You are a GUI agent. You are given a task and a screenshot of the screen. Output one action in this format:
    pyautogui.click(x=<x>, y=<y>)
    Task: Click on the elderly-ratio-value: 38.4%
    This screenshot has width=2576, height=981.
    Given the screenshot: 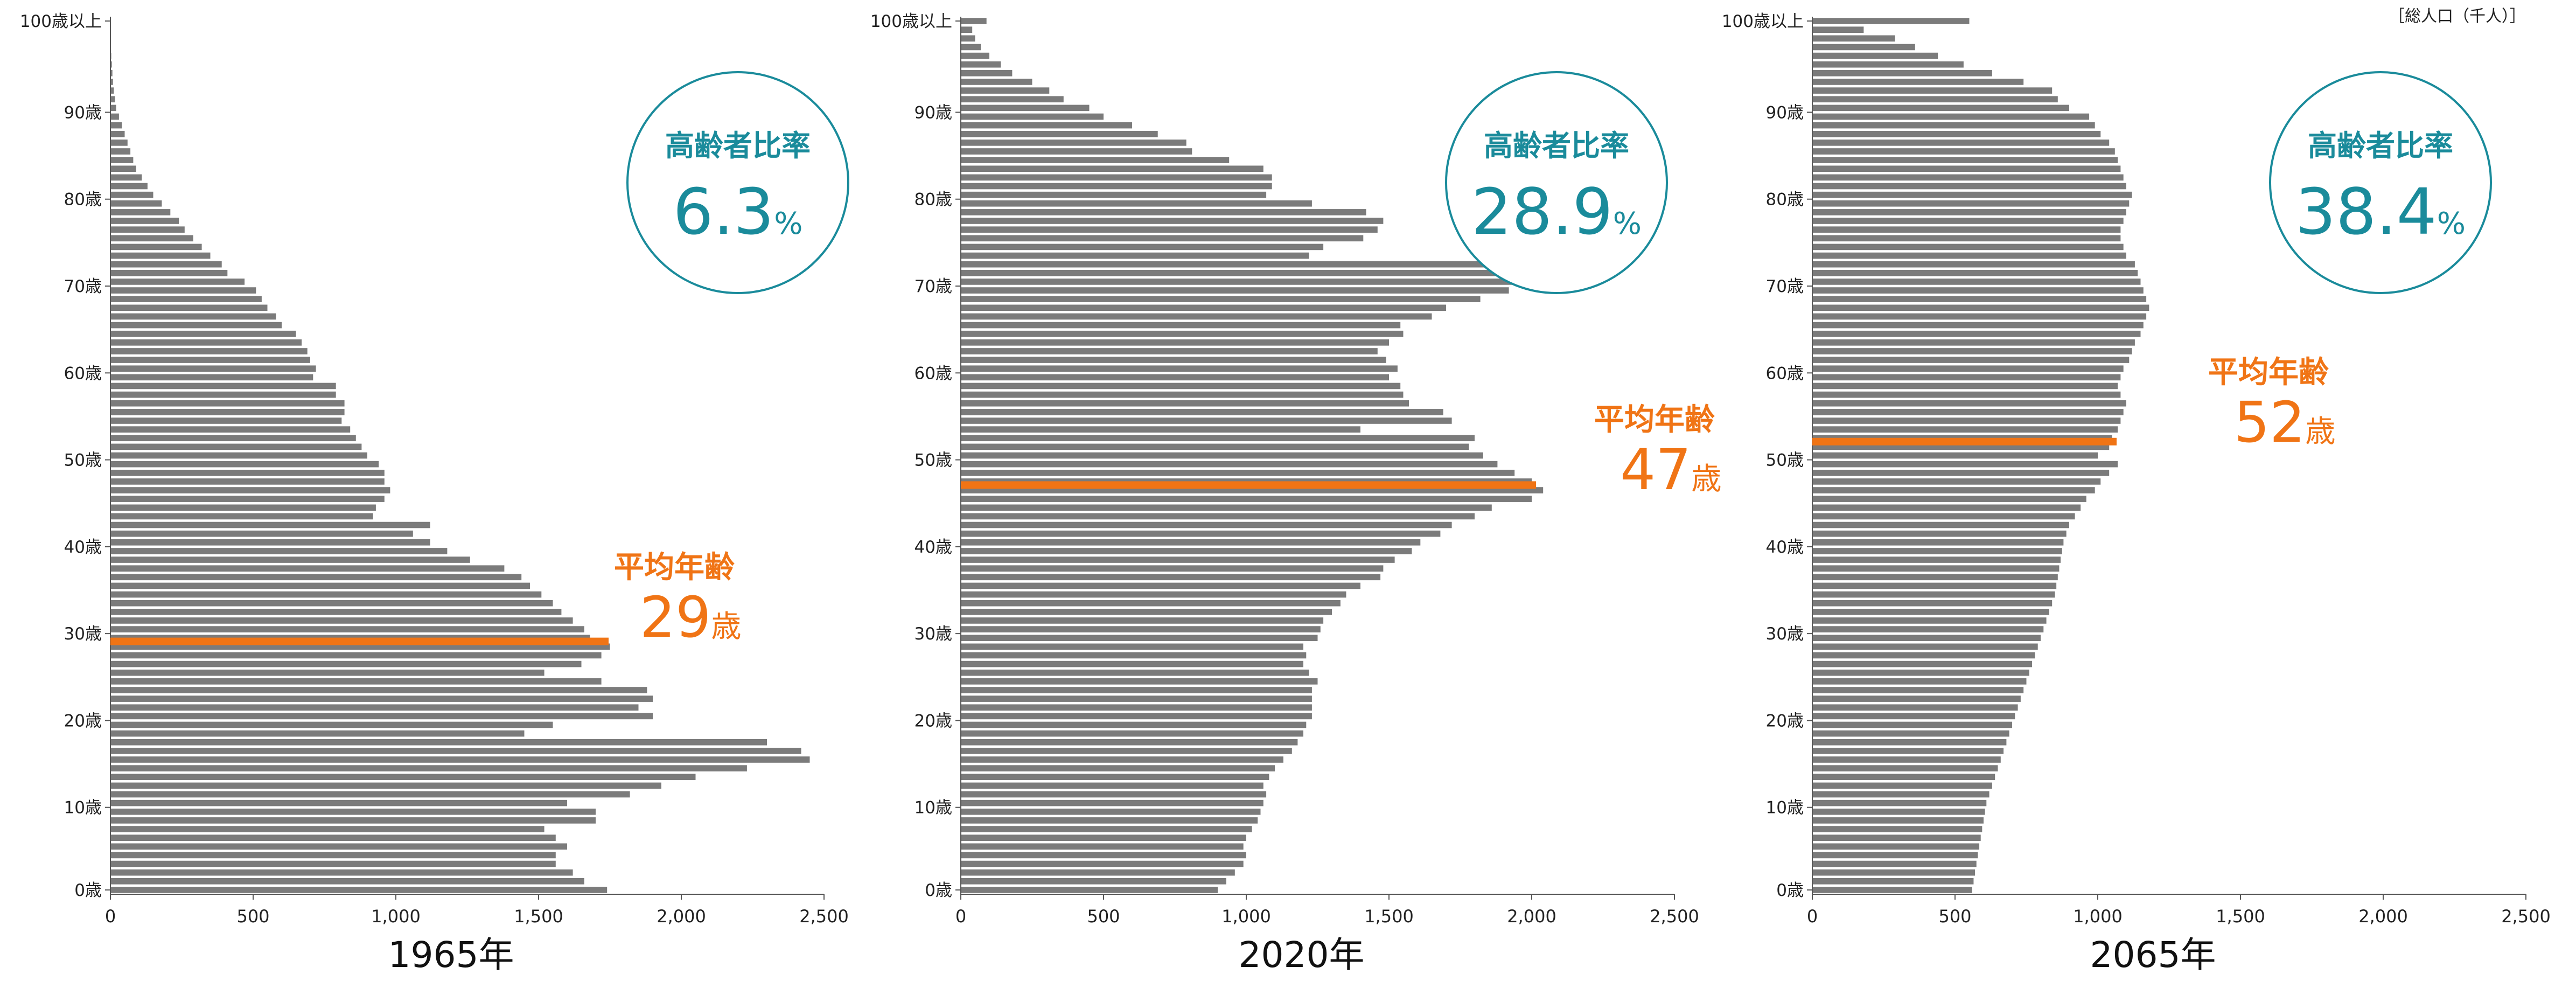 What is the action you would take?
    pyautogui.click(x=2380, y=212)
    